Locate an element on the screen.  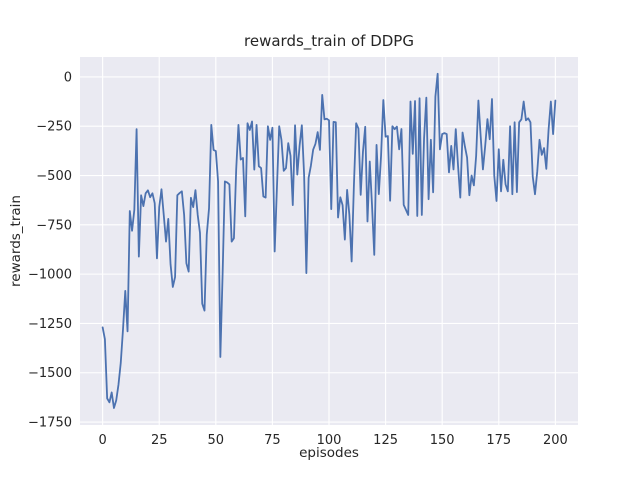
x-tick-label: 100 is located at coordinates (329, 440).